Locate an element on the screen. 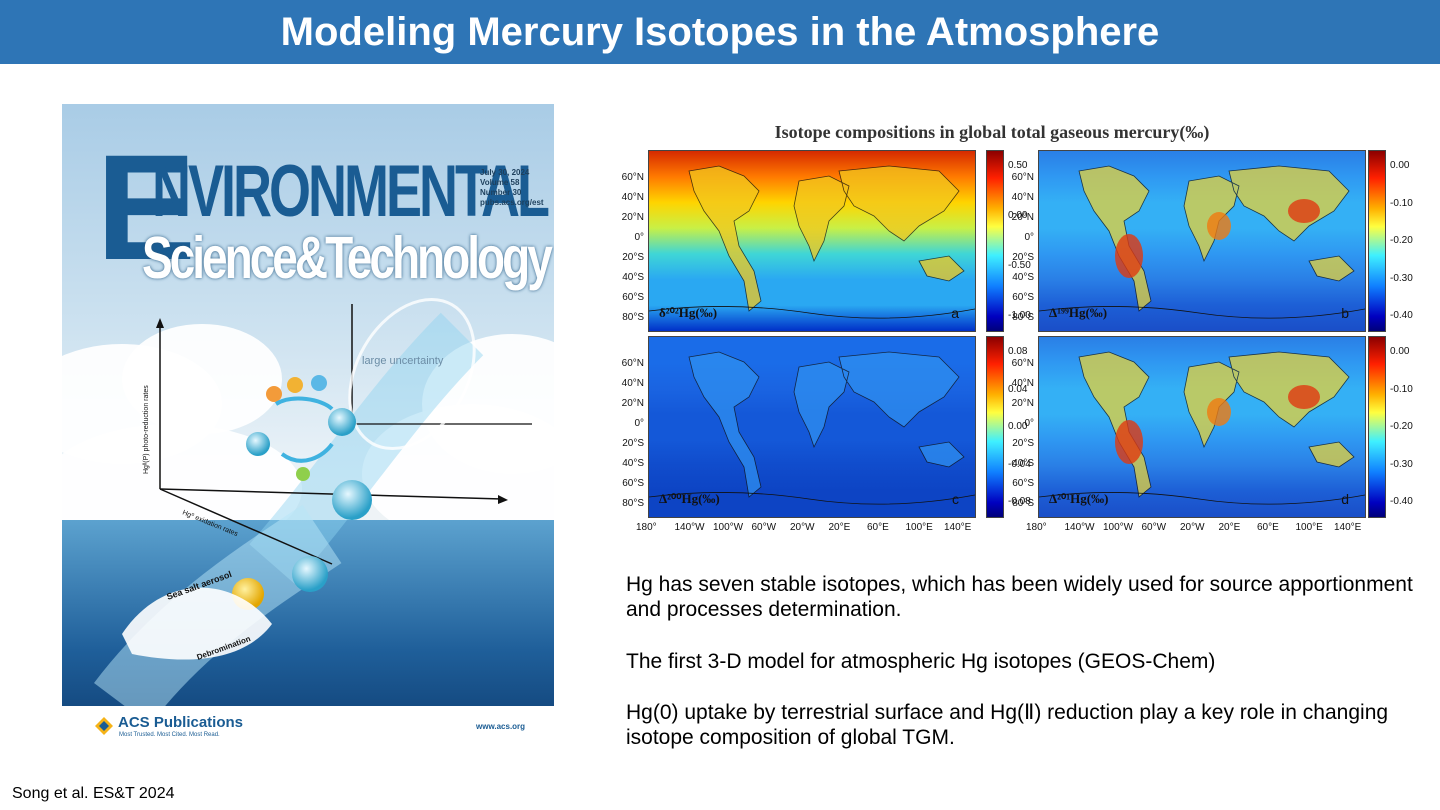 This screenshot has width=1440, height=810. panel-label: Δ¹⁹⁹Hg(‰) is located at coordinates (1078, 312).